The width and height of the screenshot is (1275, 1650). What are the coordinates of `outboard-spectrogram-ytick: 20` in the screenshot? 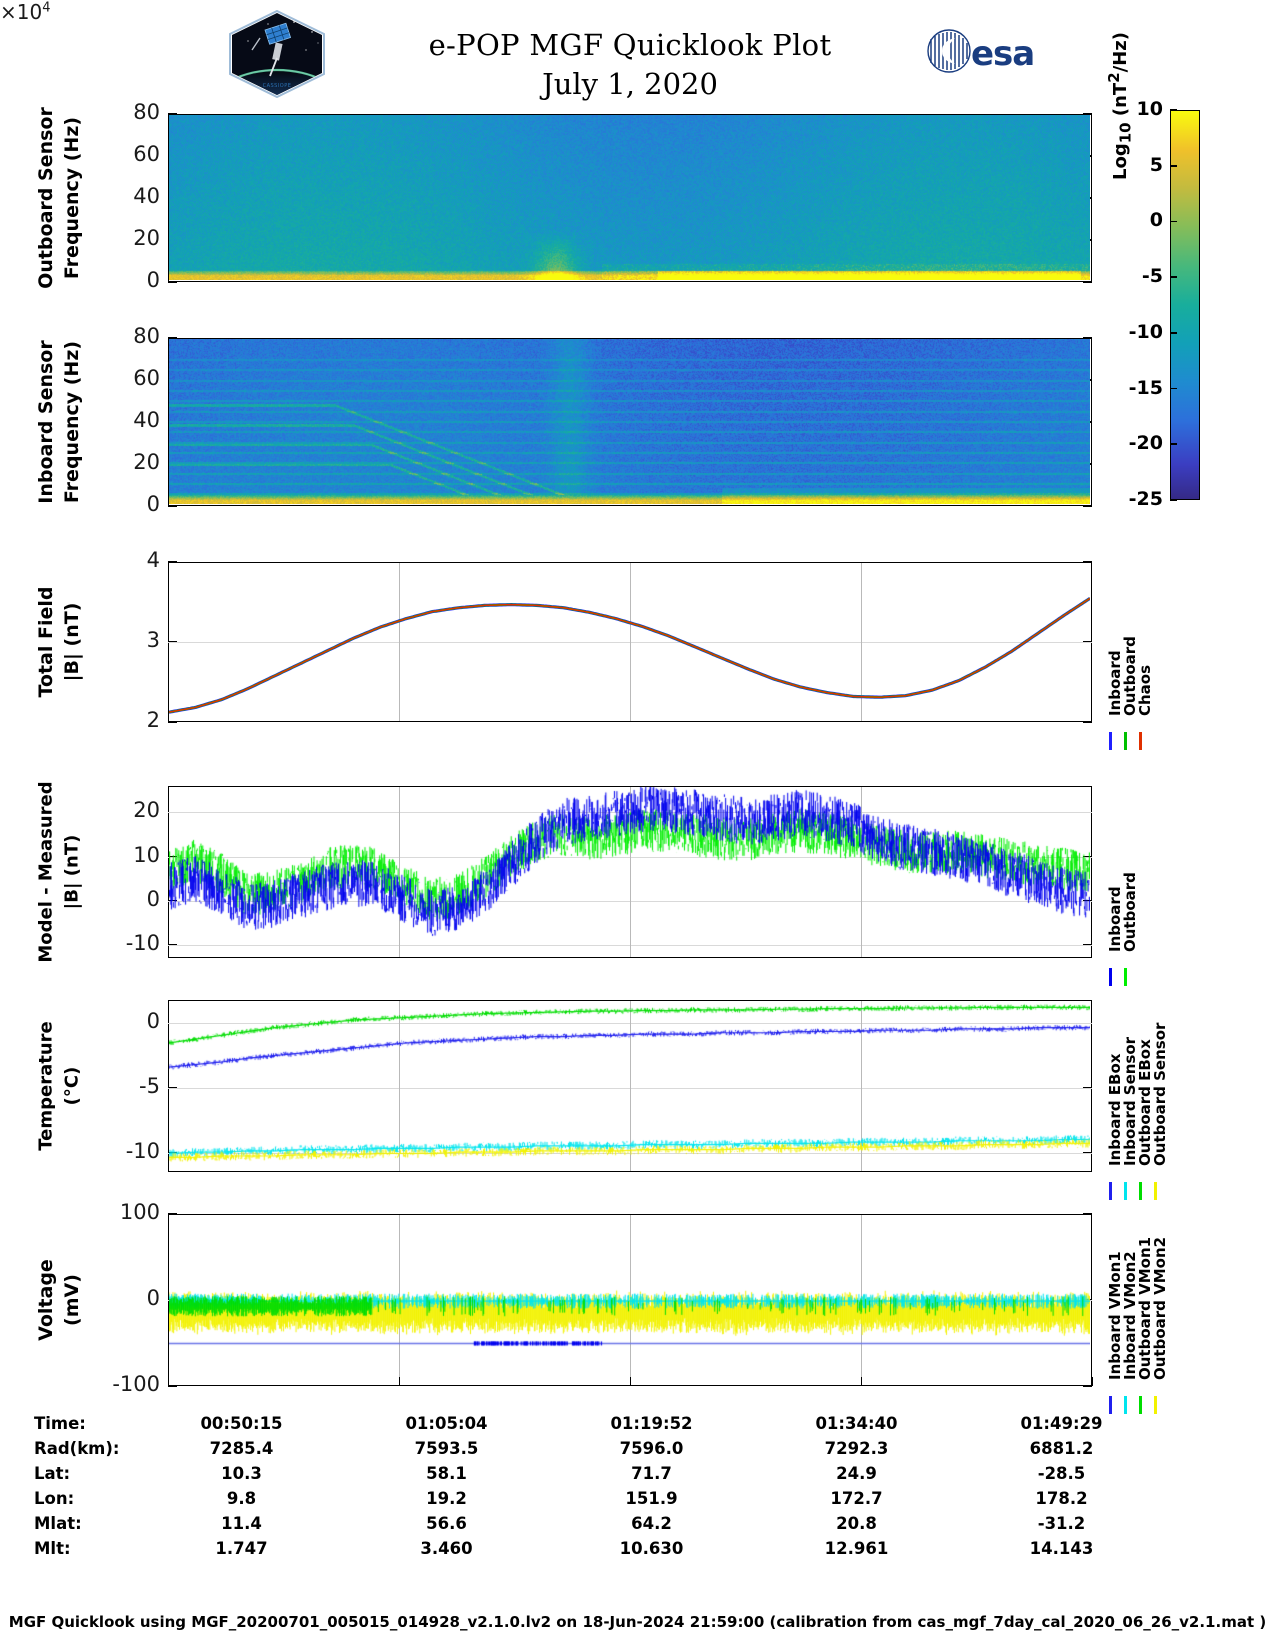 It's located at (146, 238).